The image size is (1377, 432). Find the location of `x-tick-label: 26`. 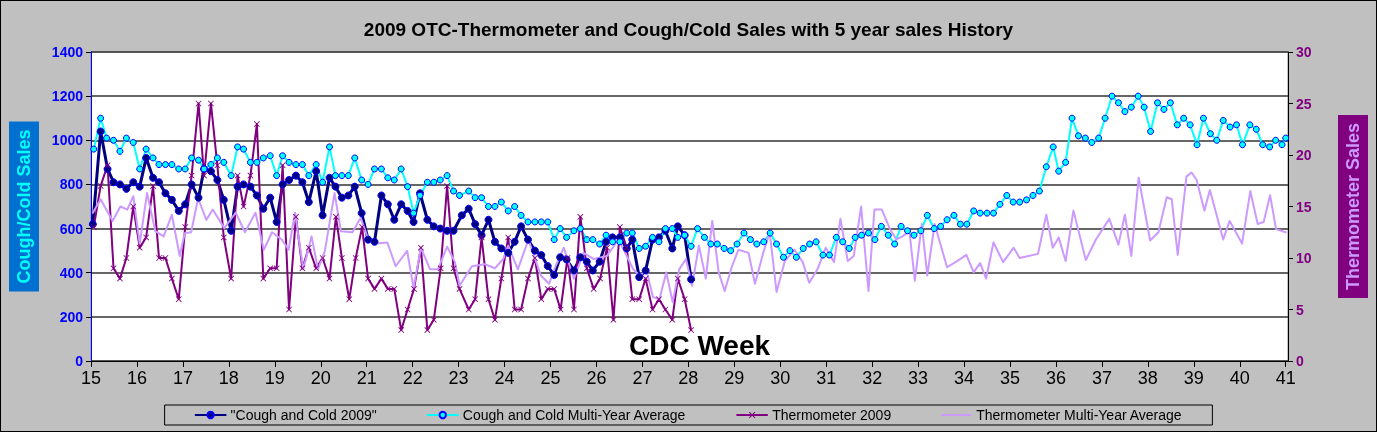

x-tick-label: 26 is located at coordinates (596, 378).